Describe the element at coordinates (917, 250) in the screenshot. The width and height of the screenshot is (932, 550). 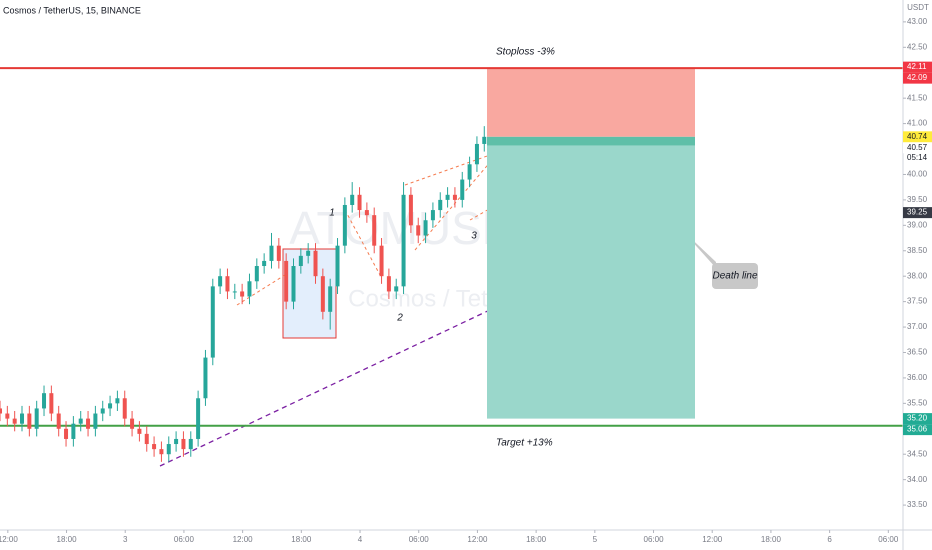
I see `y-tick-label: 38.50` at that location.